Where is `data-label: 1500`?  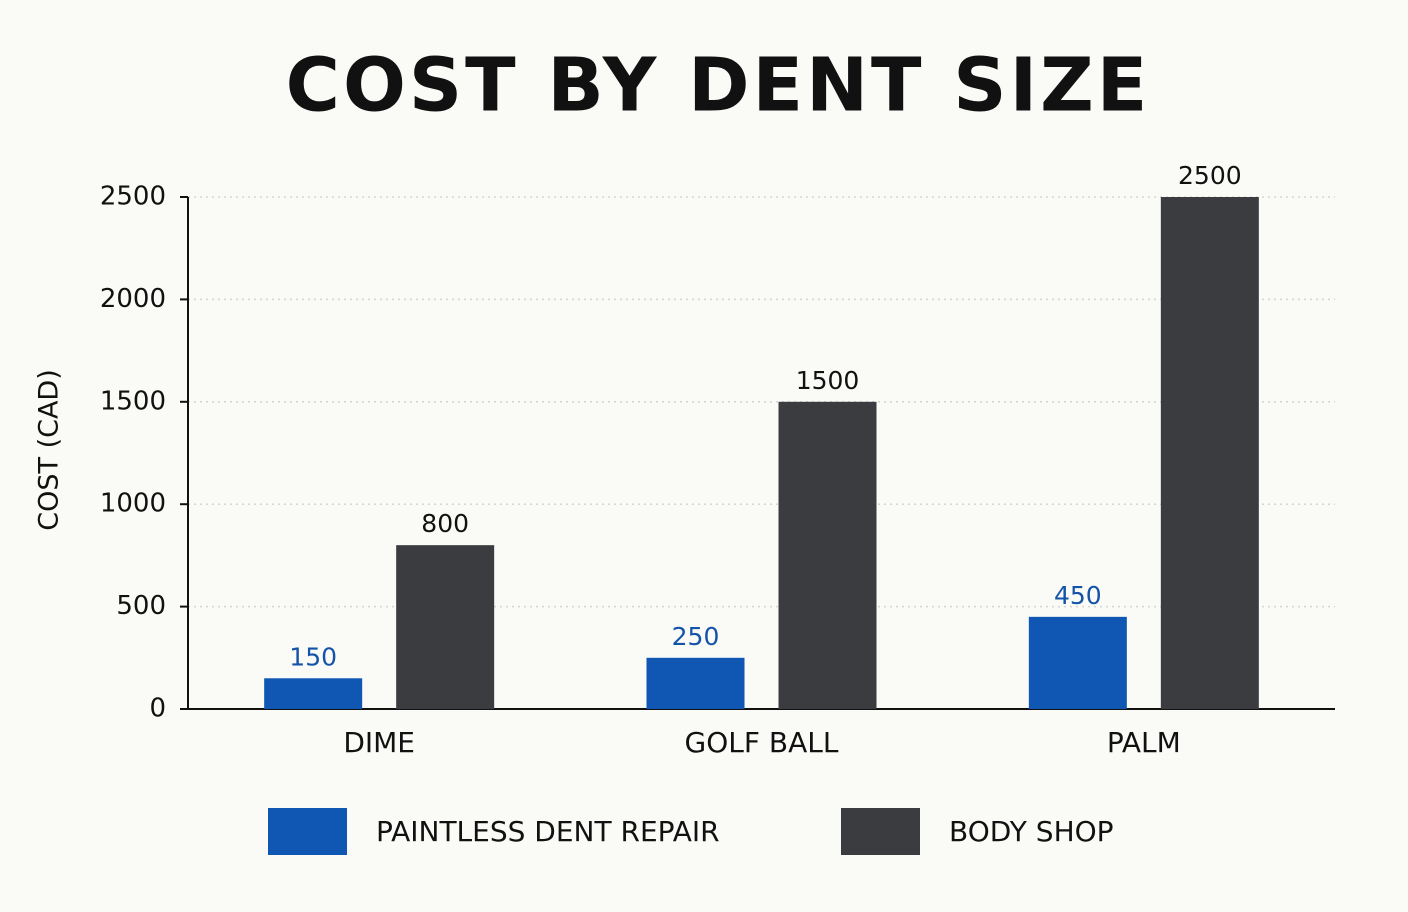 data-label: 1500 is located at coordinates (828, 380).